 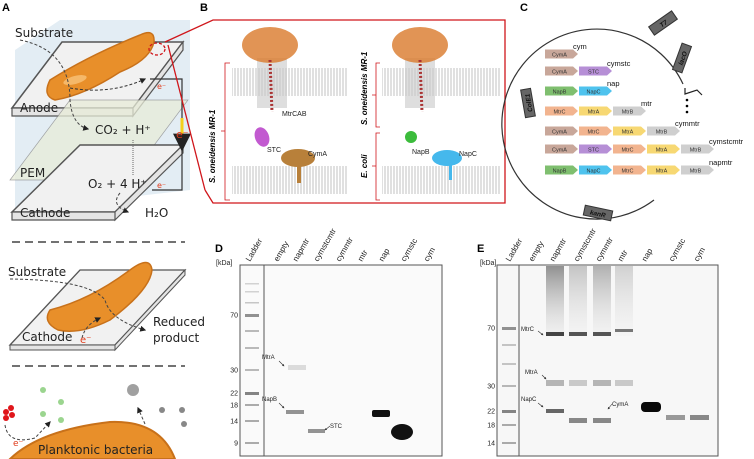 I want to click on gene-napb, so click(x=561, y=91).